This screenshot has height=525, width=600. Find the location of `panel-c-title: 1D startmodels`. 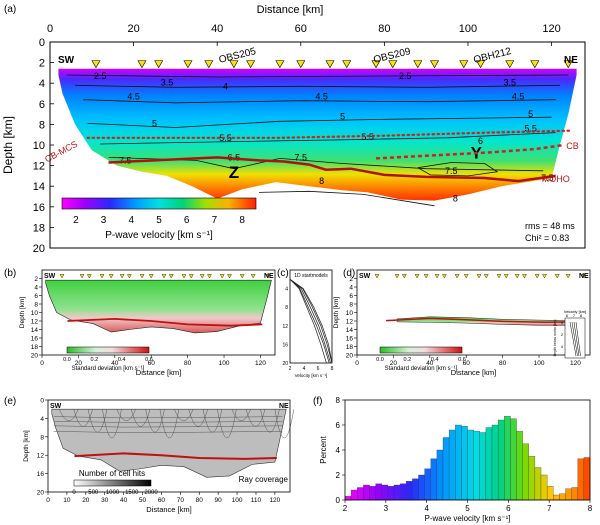

panel-c-title: 1D startmodels is located at coordinates (311, 276).